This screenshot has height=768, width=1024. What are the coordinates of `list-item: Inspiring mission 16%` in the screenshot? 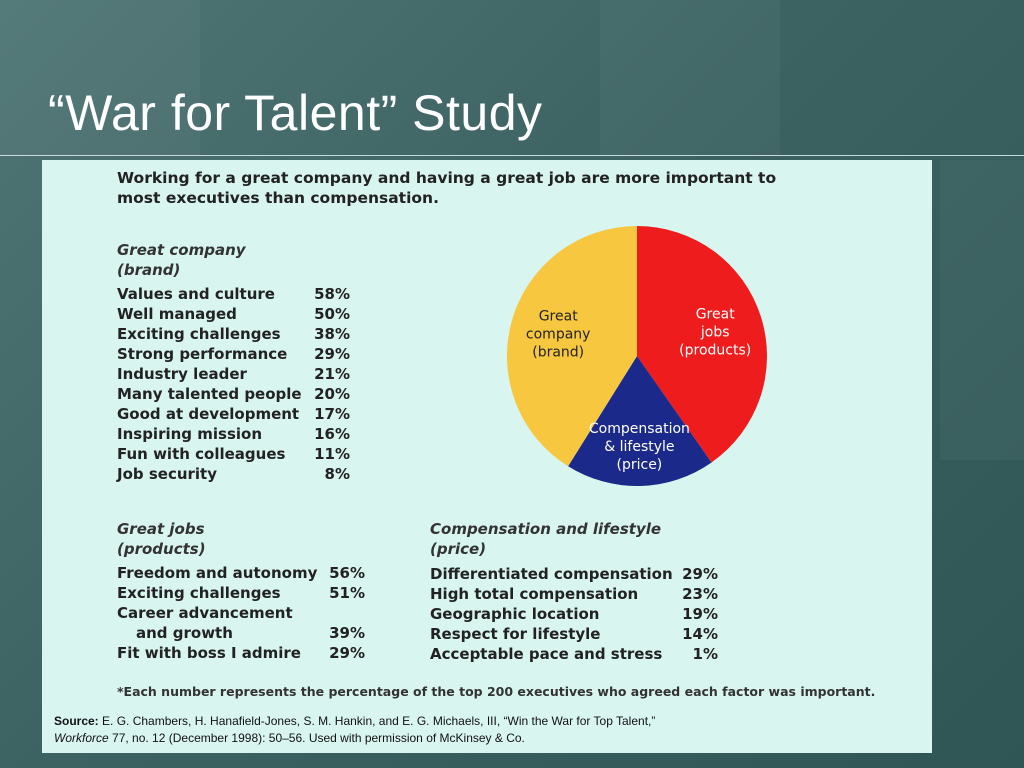 It's located at (233, 434).